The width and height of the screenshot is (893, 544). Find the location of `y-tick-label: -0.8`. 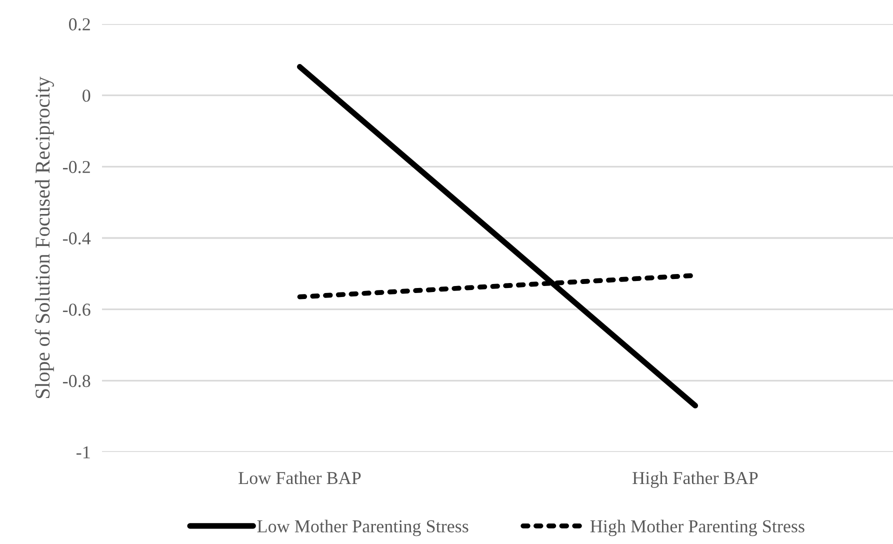

y-tick-label: -0.8 is located at coordinates (76, 381).